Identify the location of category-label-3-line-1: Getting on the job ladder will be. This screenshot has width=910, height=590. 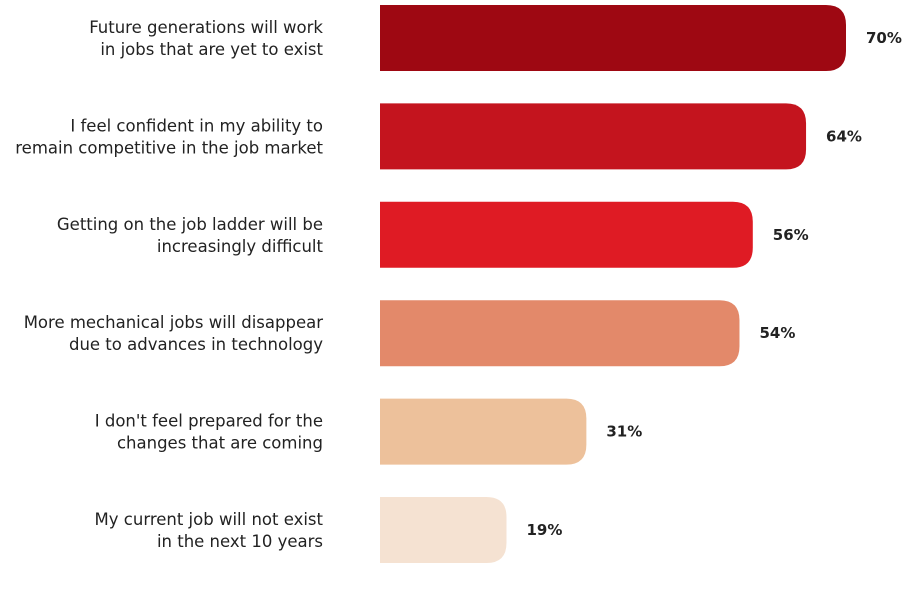
(190, 224).